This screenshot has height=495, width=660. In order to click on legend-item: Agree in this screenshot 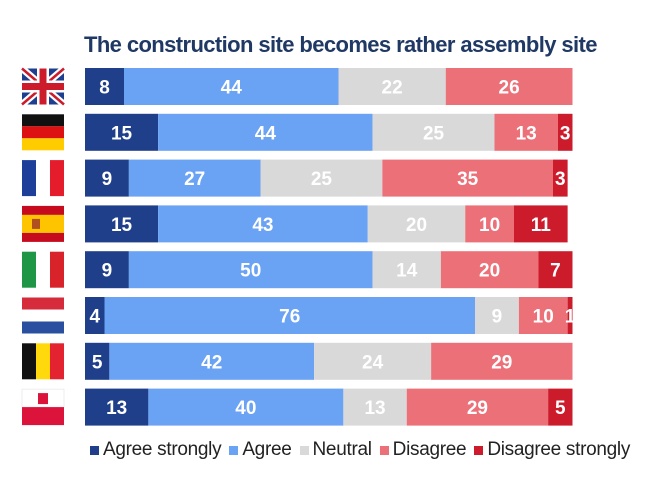, I will do `click(260, 450)`.